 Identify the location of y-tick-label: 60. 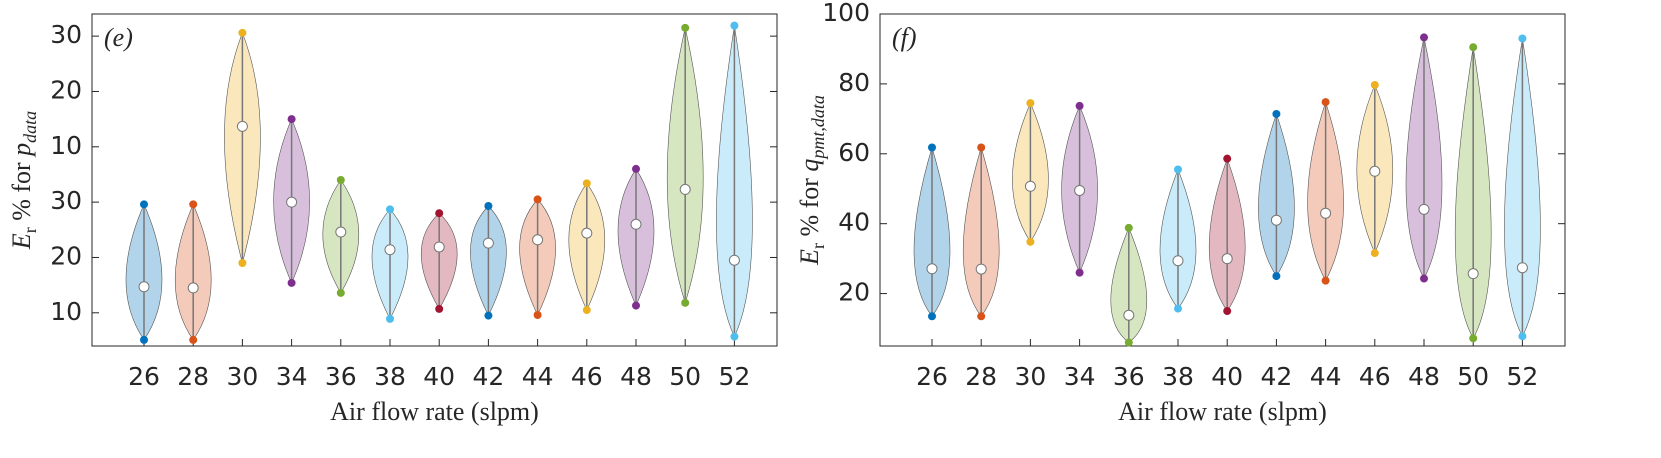
(854, 152).